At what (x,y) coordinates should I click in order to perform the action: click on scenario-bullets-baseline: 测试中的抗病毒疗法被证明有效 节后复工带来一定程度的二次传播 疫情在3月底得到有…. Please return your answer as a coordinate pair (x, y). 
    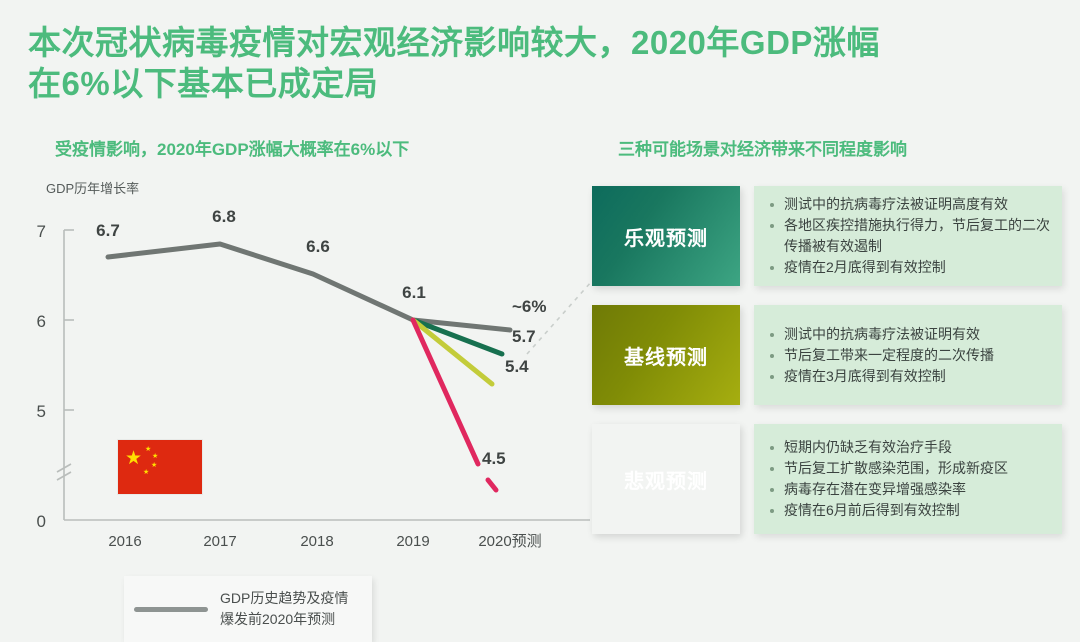
    Looking at the image, I should click on (909, 355).